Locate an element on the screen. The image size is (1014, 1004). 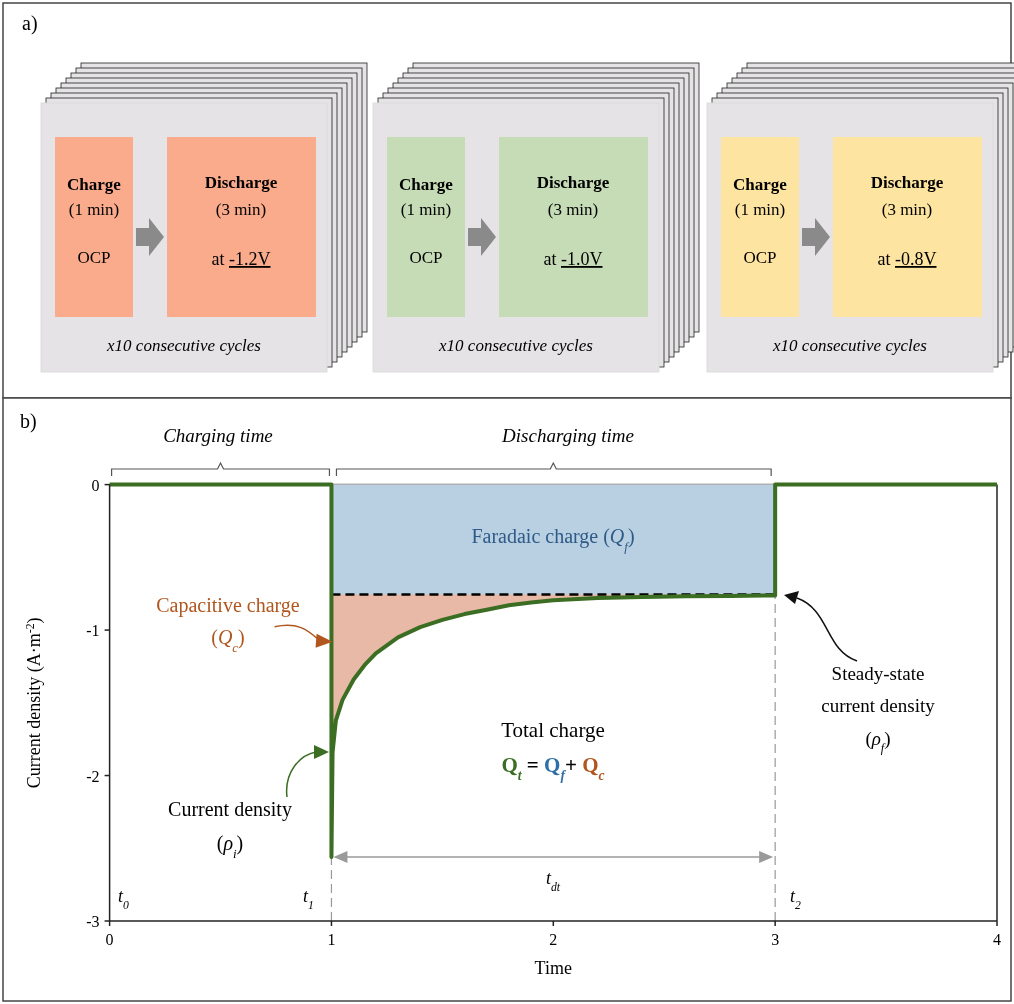
annotation: Current density is located at coordinates (230, 809).